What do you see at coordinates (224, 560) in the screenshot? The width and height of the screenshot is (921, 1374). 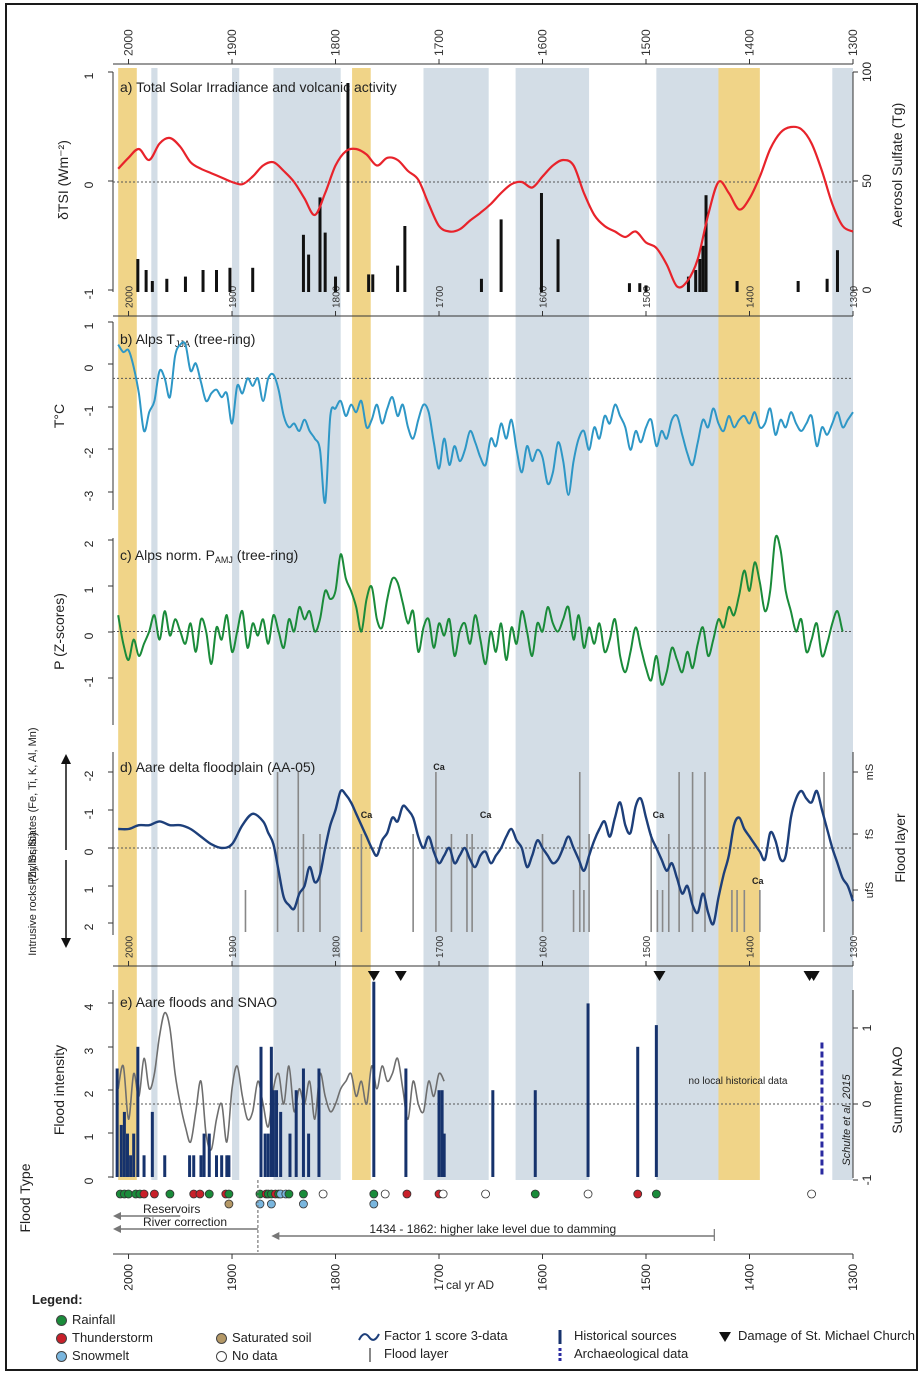 I see `panel-c-title-sub: AMJ` at bounding box center [224, 560].